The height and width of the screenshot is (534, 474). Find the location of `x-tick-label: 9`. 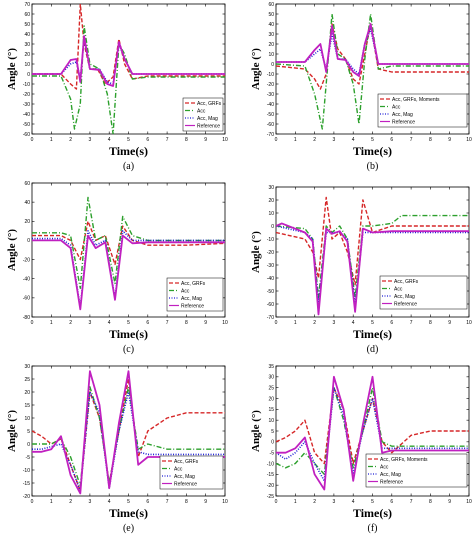

x-tick-label: 9 is located at coordinates (449, 140).